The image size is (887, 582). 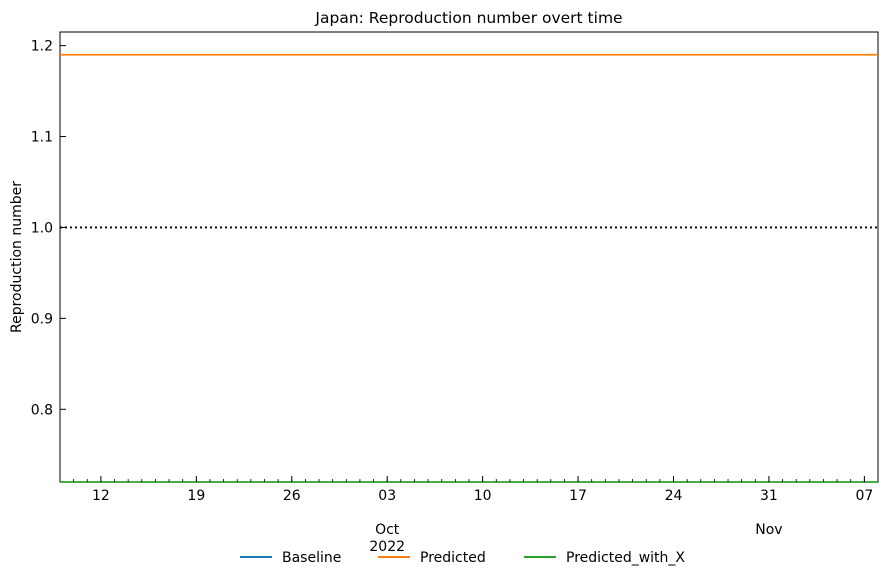 I want to click on x-tick-label: 31, so click(x=769, y=496).